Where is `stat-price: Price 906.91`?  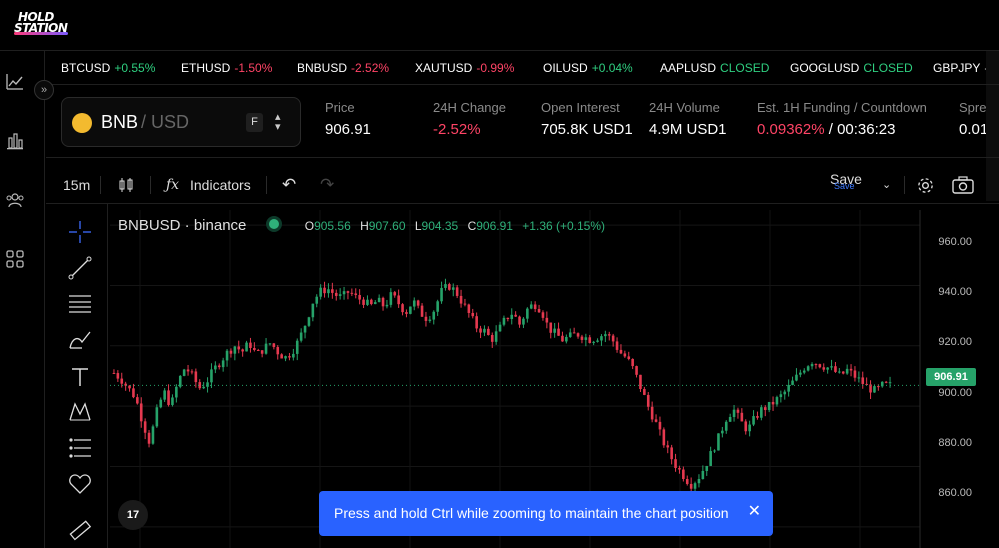 stat-price: Price 906.91 is located at coordinates (348, 119).